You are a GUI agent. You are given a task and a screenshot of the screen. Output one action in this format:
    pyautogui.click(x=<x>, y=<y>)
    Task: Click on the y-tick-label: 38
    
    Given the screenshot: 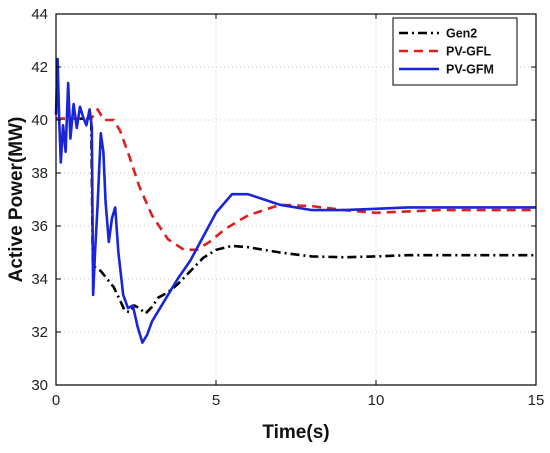 What is the action you would take?
    pyautogui.click(x=39, y=173)
    